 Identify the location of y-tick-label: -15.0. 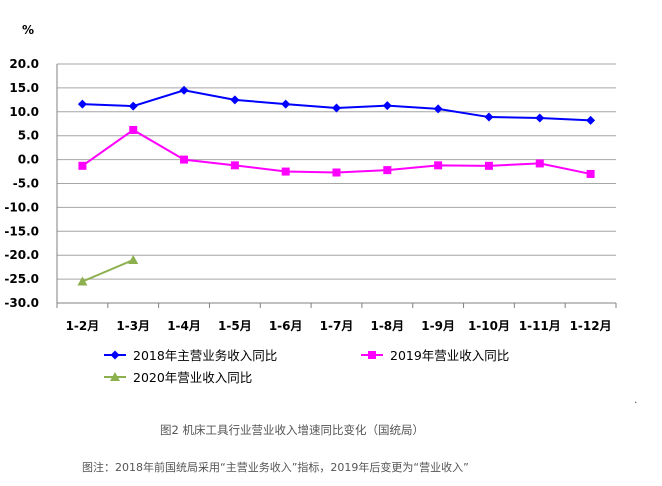
(21, 231).